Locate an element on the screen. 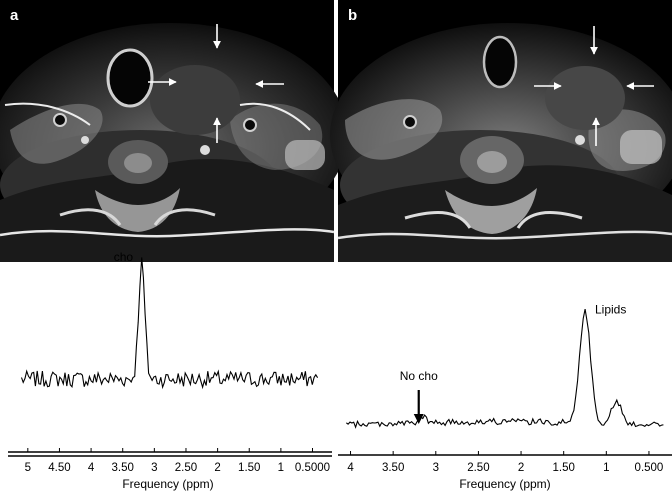 The height and width of the screenshot is (498, 672). x-tick-label: 0.5000 is located at coordinates (312, 468).